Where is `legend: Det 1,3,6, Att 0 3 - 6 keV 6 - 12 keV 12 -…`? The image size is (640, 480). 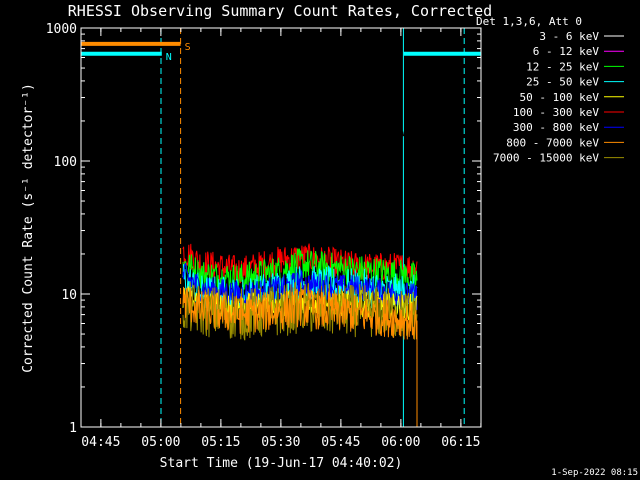
legend: Det 1,3,6, Att 0 3 - 6 keV 6 - 12 keV 12 -… is located at coordinates (550, 90).